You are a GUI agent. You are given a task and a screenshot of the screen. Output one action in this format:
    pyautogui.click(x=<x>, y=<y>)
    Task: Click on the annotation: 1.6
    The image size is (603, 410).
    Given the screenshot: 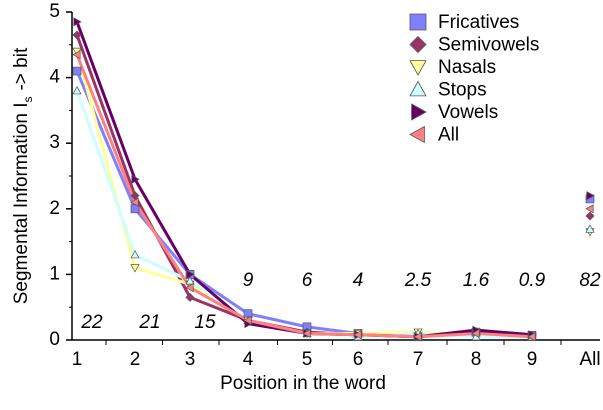 What is the action you would take?
    pyautogui.click(x=476, y=280)
    